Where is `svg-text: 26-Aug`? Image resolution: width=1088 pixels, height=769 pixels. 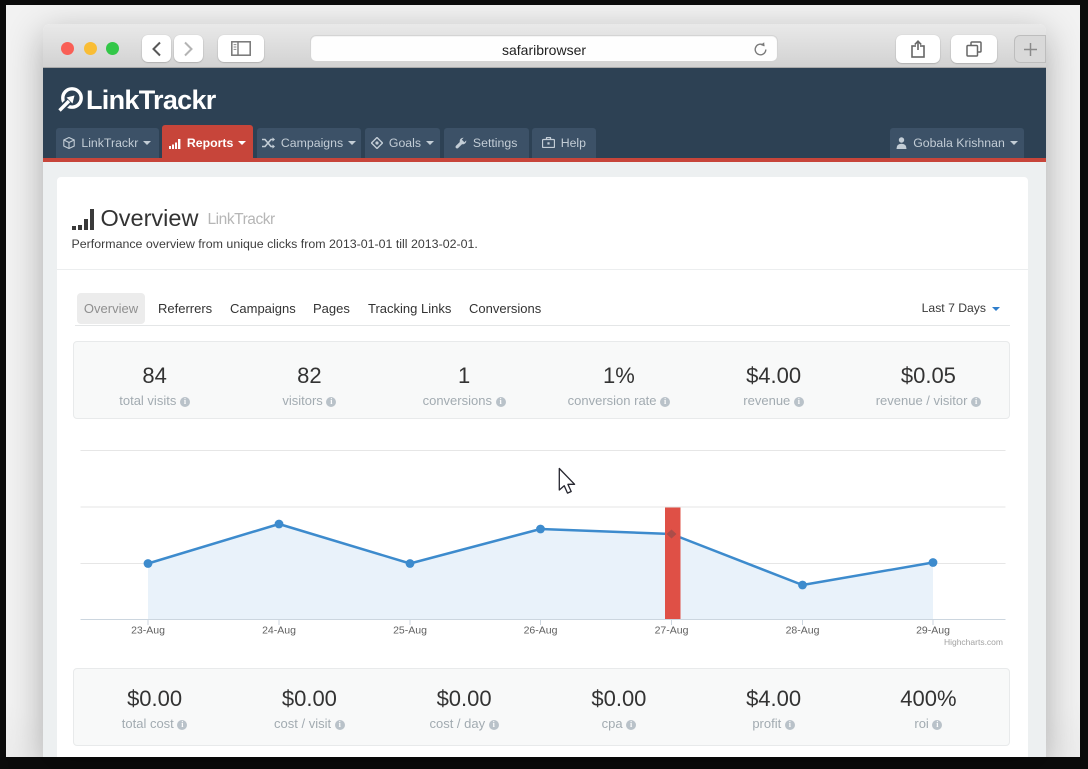 svg-text: 26-Aug is located at coordinates (541, 631).